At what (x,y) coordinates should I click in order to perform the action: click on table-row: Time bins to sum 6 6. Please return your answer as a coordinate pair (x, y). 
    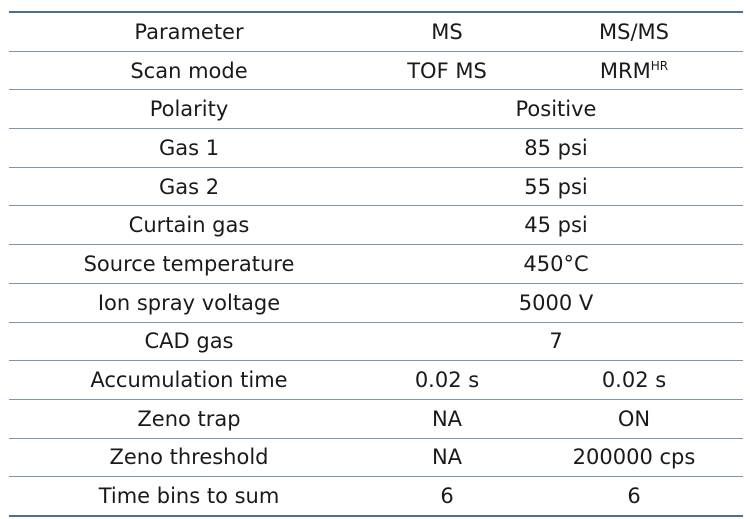
    Looking at the image, I should click on (376, 496).